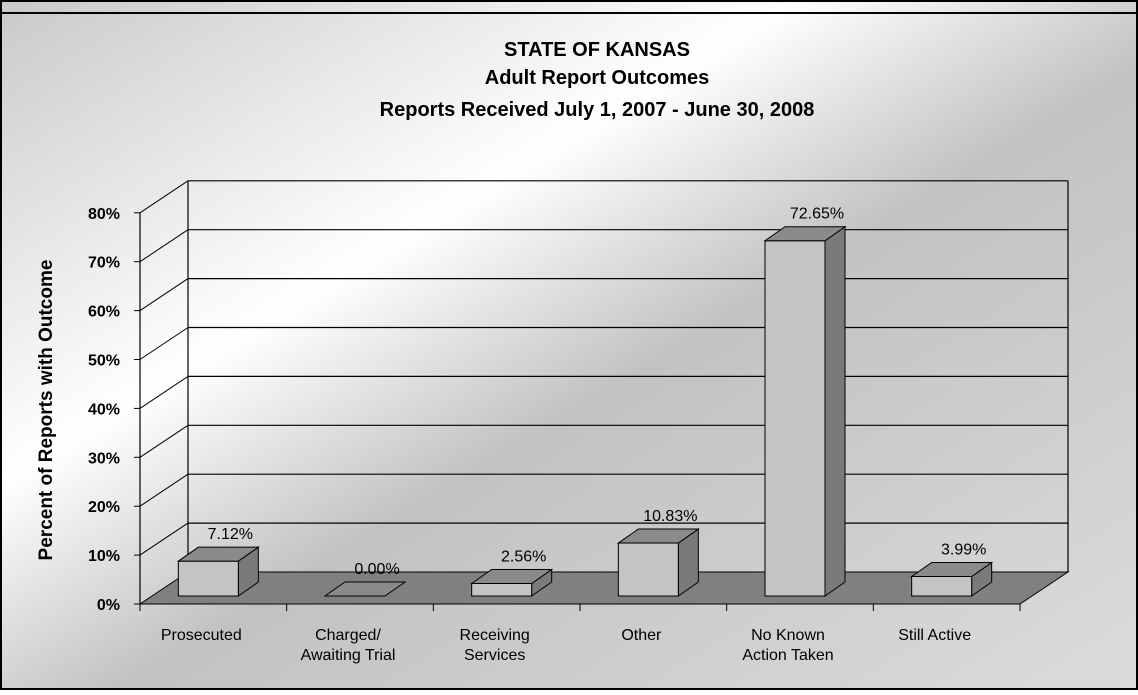 The width and height of the screenshot is (1138, 695). I want to click on title-line-2: Adult Report Outcomes, so click(597, 78).